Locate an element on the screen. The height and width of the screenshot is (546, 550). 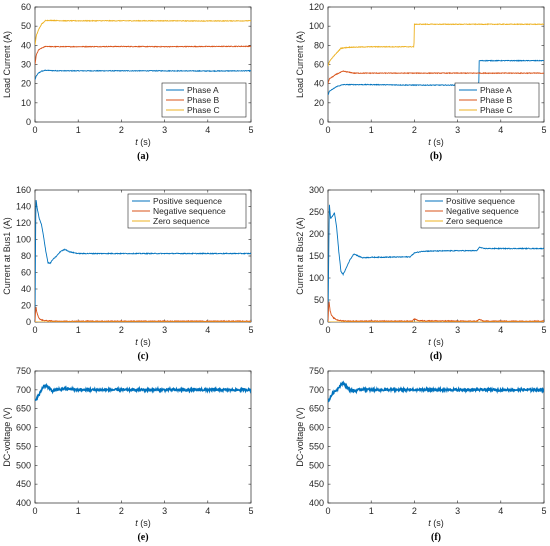
legend-entry: Phase B is located at coordinates (496, 100).